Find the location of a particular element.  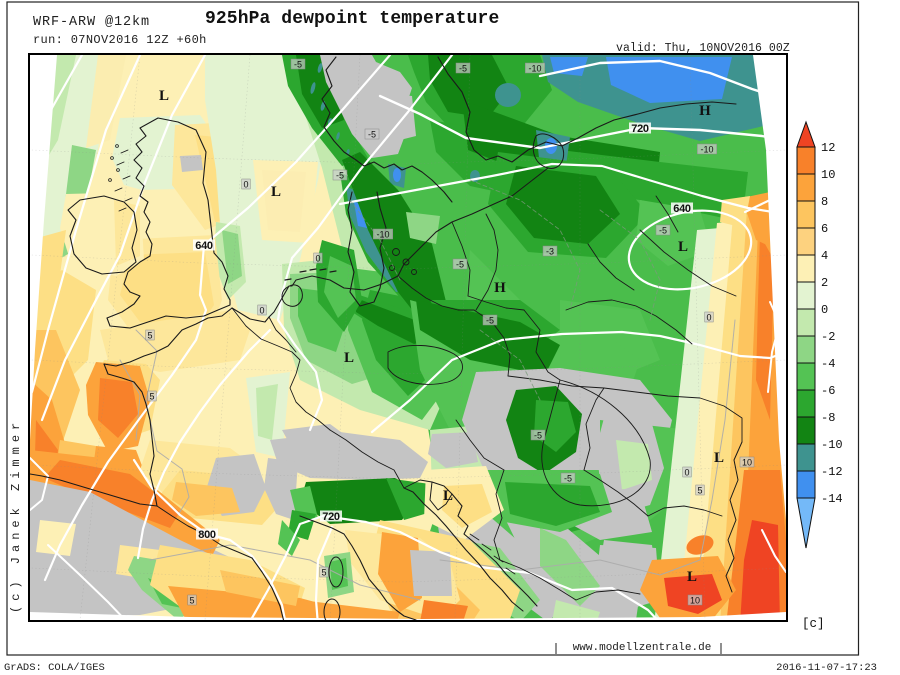

svg-text: 2 is located at coordinates (824, 283).